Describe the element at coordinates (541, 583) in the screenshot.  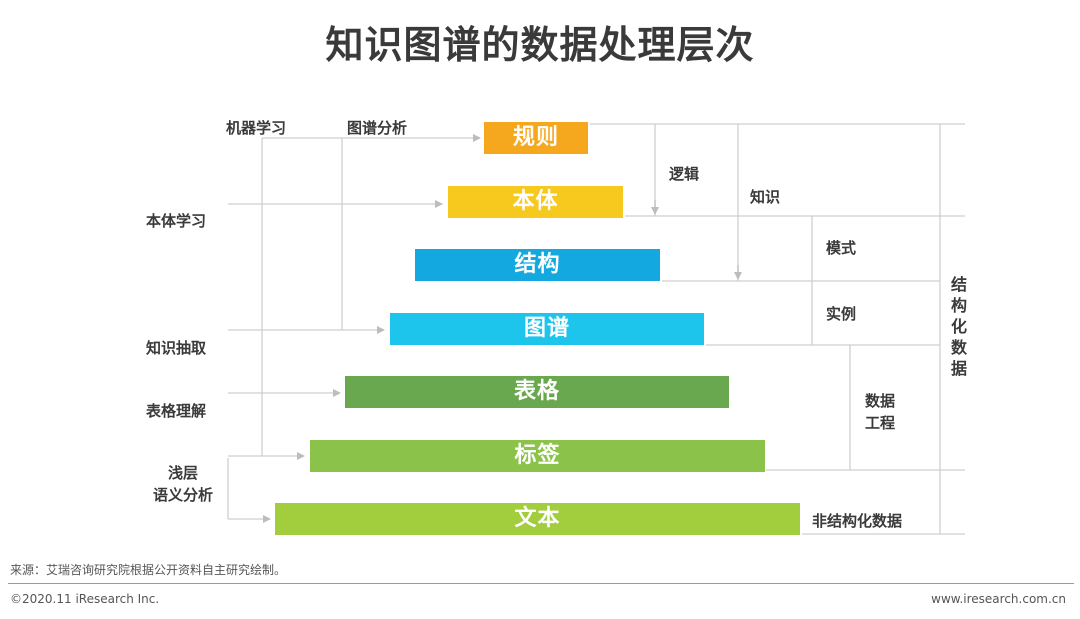
I see `footer-divider` at that location.